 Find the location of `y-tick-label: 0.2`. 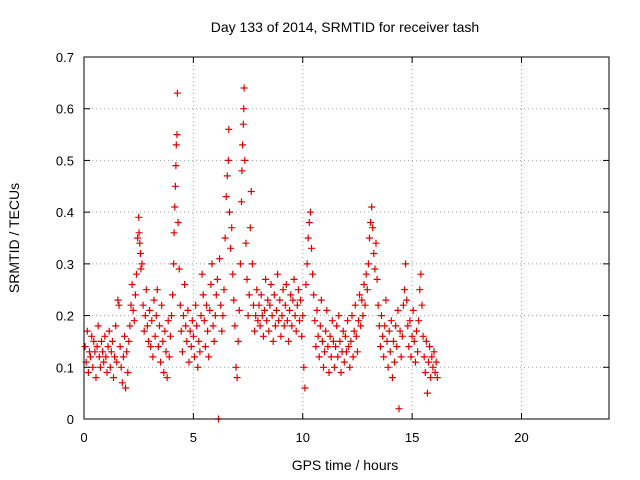

y-tick-label: 0.2 is located at coordinates (65, 316).